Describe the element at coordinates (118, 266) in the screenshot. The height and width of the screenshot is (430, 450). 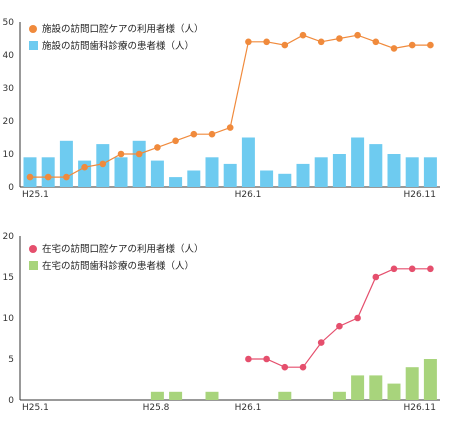
I see `legend-label: 在宅の訪問歯科診療の患者様（人）` at that location.